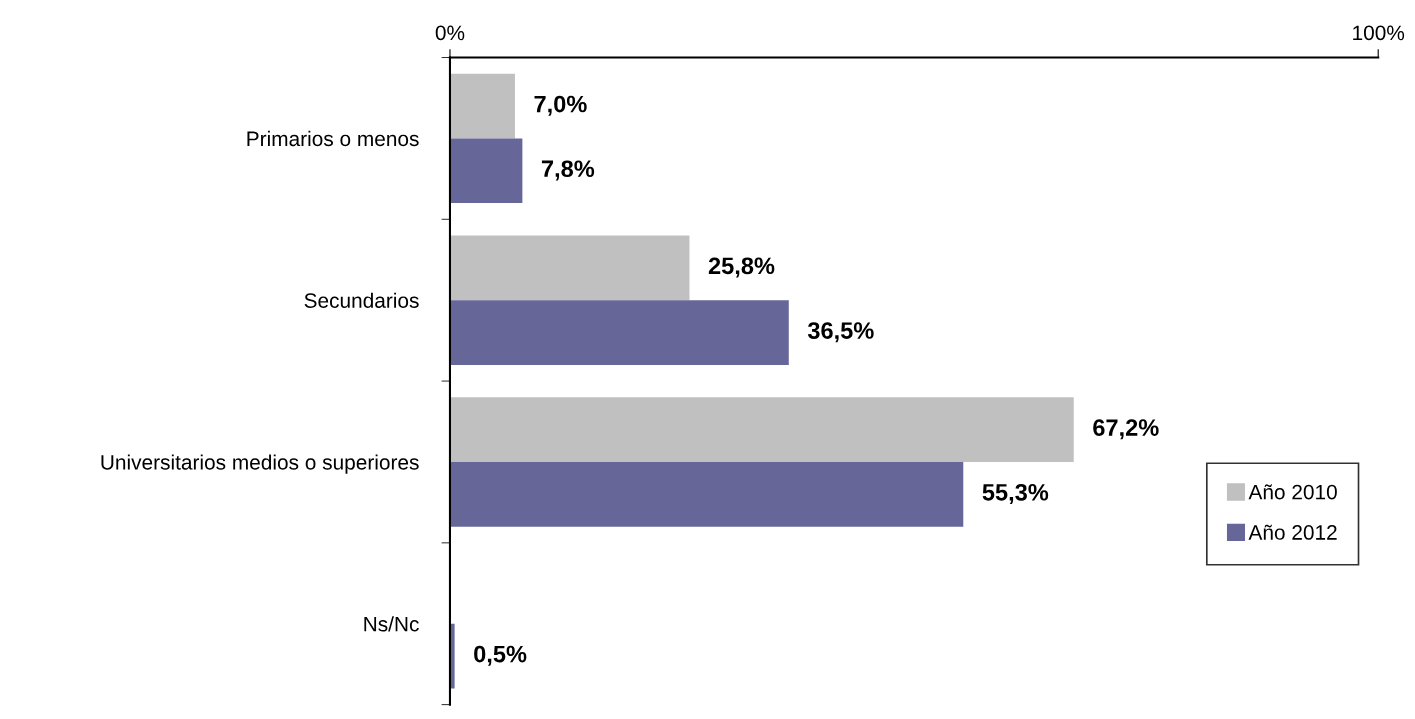  What do you see at coordinates (450, 33) in the screenshot?
I see `x-tick-label: 0%` at bounding box center [450, 33].